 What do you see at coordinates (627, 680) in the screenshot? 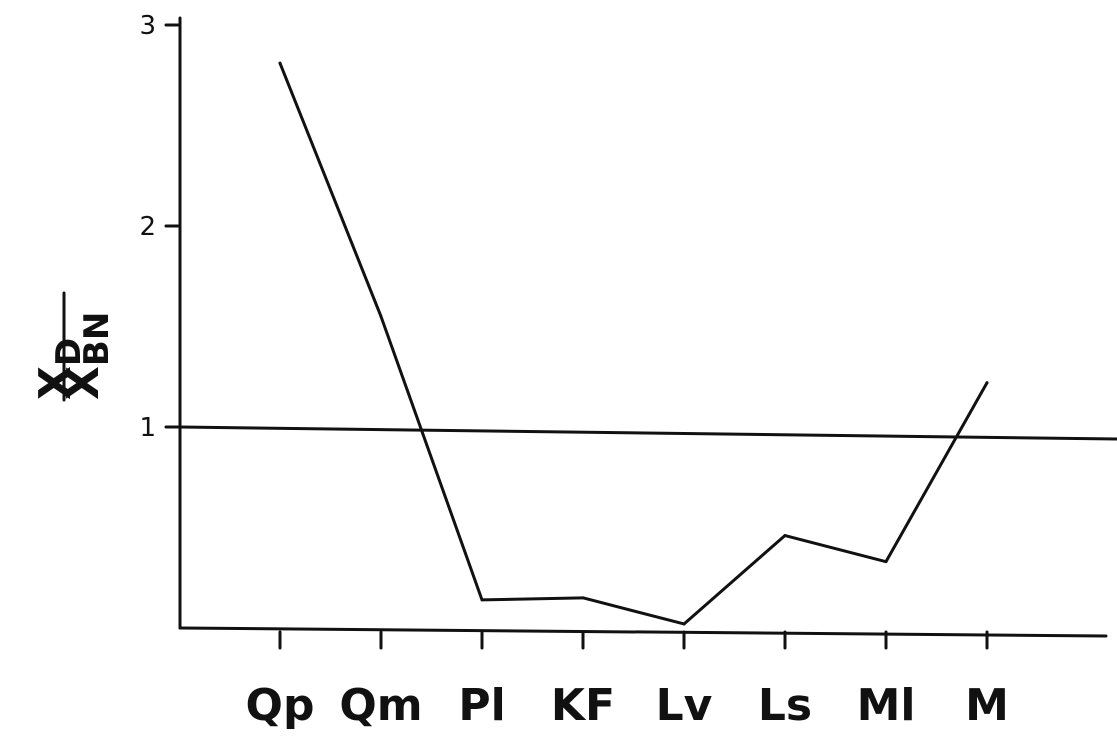
I see `x-ticks: Qp Qm Pl KF Lv Ls Ml M` at bounding box center [627, 680].